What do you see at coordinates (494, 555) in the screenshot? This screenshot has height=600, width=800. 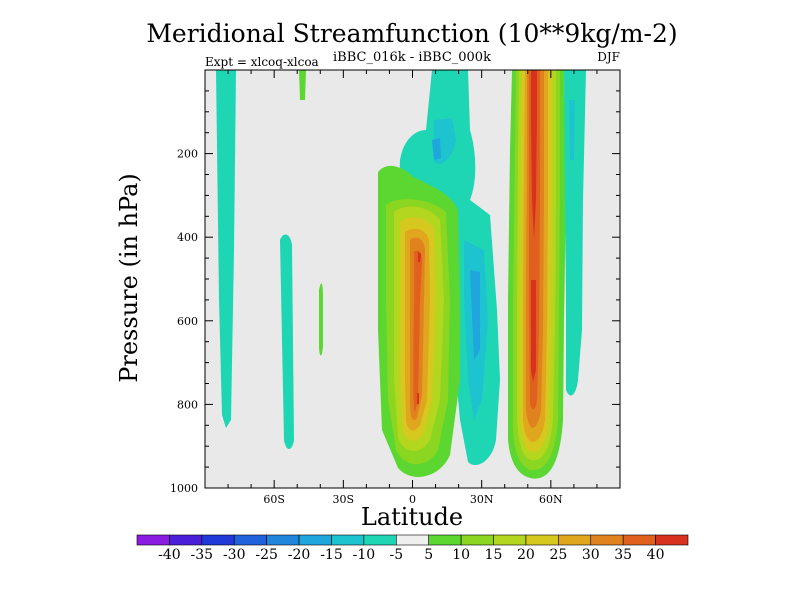 I see `colorbar-label: 15` at bounding box center [494, 555].